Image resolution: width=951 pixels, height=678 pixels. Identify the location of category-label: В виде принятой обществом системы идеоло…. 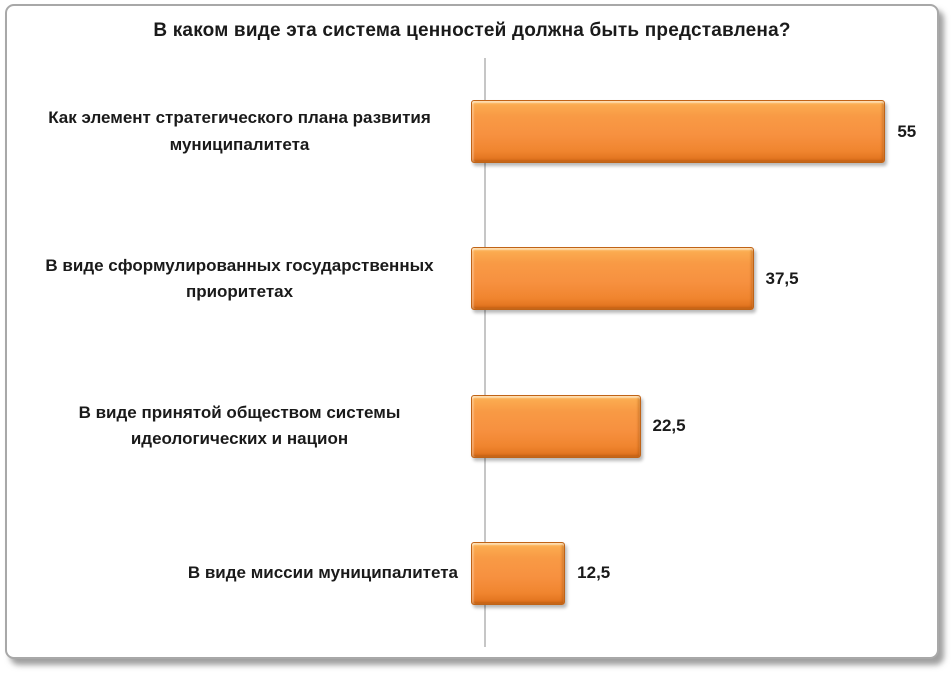
(239, 425).